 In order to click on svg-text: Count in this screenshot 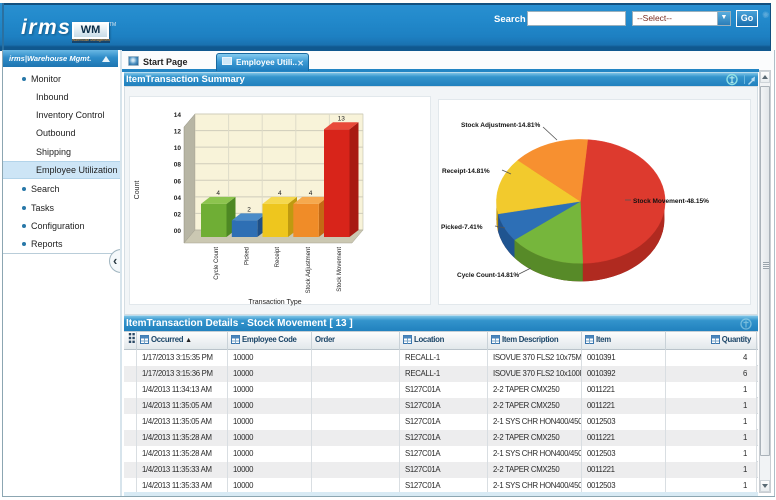, I will do `click(137, 190)`.